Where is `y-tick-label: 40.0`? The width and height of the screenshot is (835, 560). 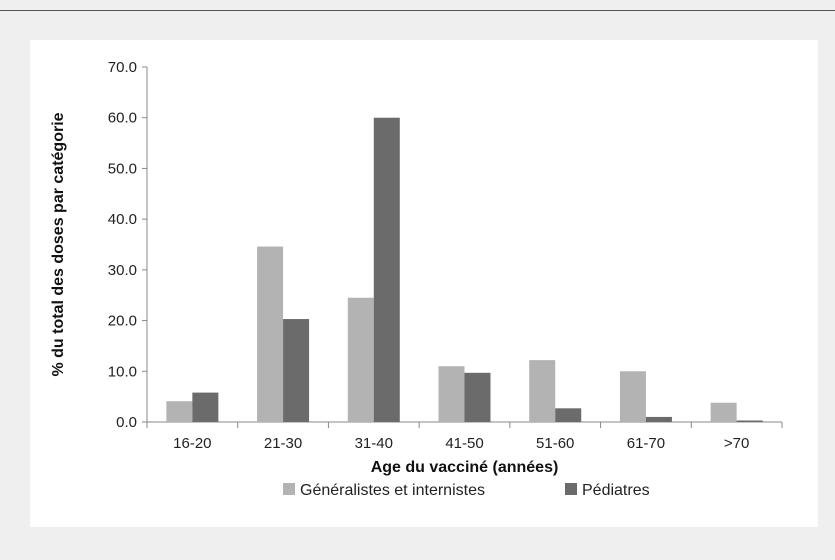
y-tick-label: 40.0 is located at coordinates (122, 219).